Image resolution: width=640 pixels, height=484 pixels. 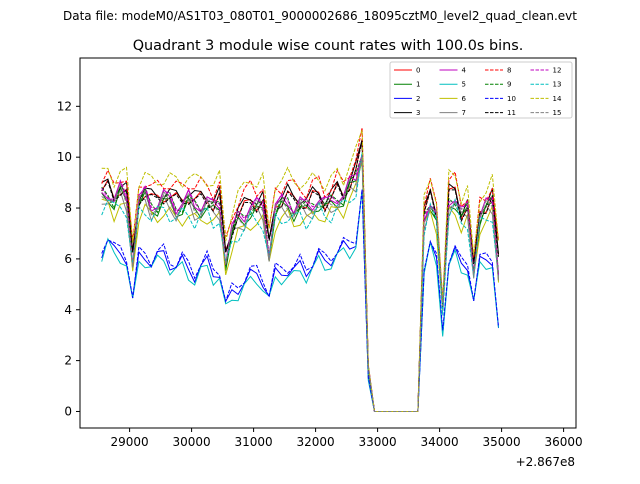 What do you see at coordinates (418, 113) in the screenshot?
I see `legend-label-3: 3` at bounding box center [418, 113].